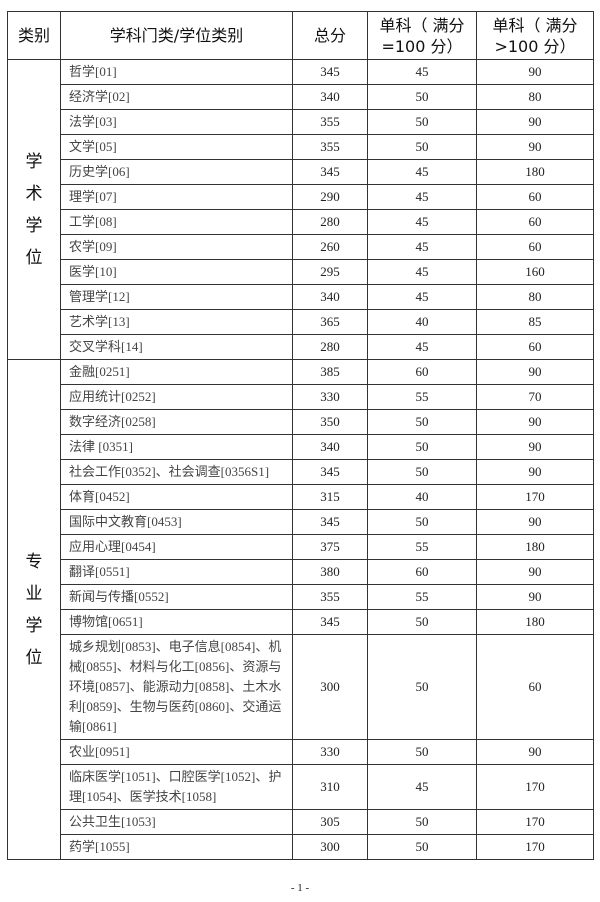 The image size is (600, 902). What do you see at coordinates (330, 347) in the screenshot?
I see `total-score-cell: 280` at bounding box center [330, 347].